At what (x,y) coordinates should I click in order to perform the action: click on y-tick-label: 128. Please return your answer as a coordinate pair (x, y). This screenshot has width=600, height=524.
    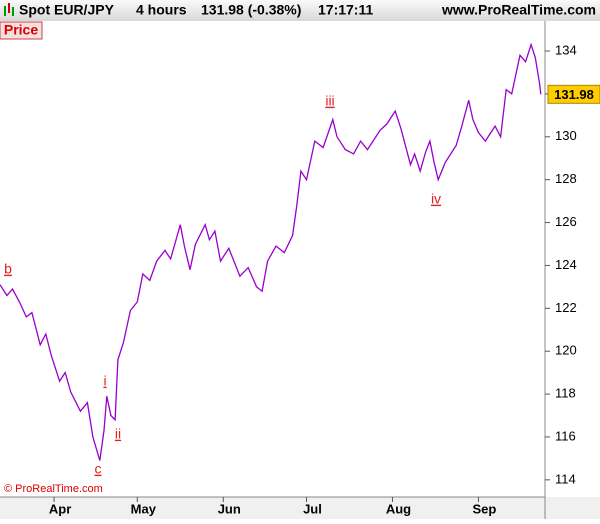
    Looking at the image, I should click on (566, 178).